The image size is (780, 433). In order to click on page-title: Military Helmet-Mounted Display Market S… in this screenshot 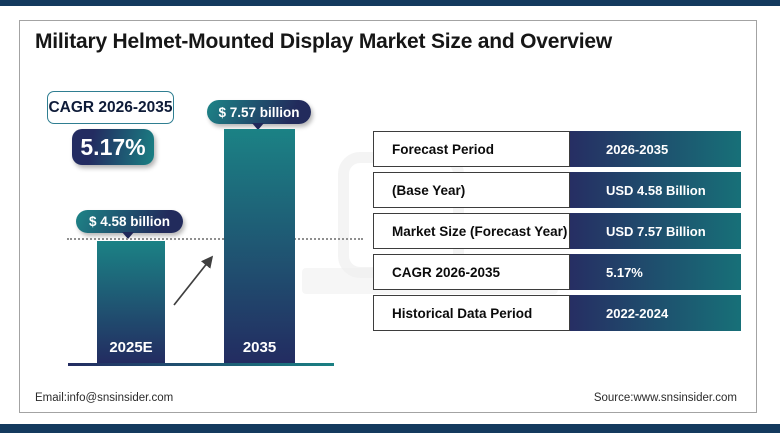, I will do `click(323, 41)`.